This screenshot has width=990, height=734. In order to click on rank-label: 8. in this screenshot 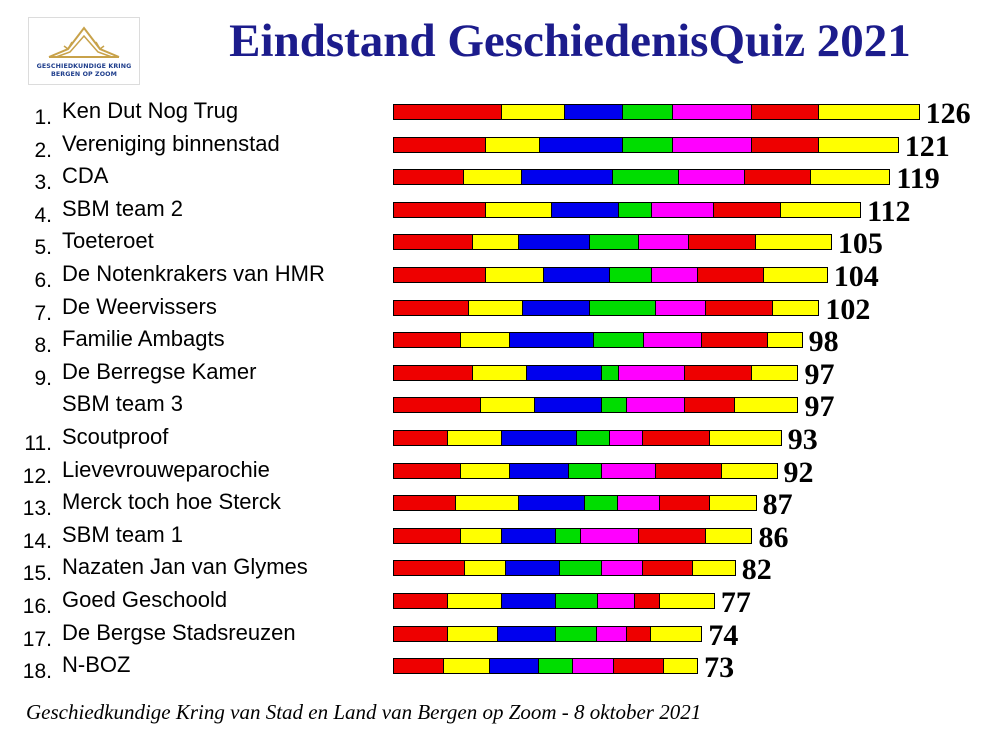, I will do `click(43, 346)`.